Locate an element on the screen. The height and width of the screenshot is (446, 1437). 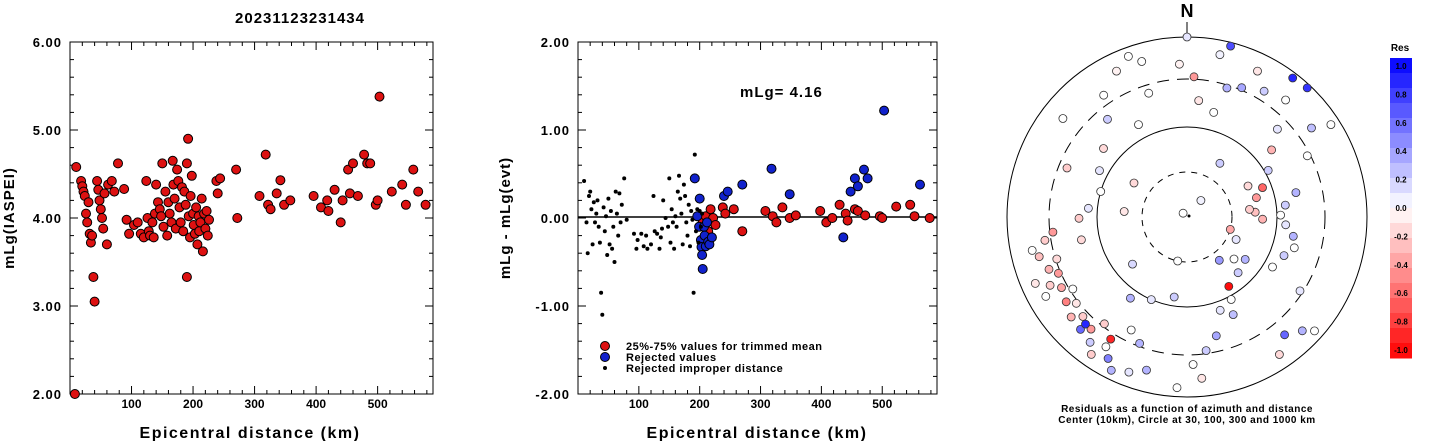
y-tick-label: 5.00 is located at coordinates (47, 130).